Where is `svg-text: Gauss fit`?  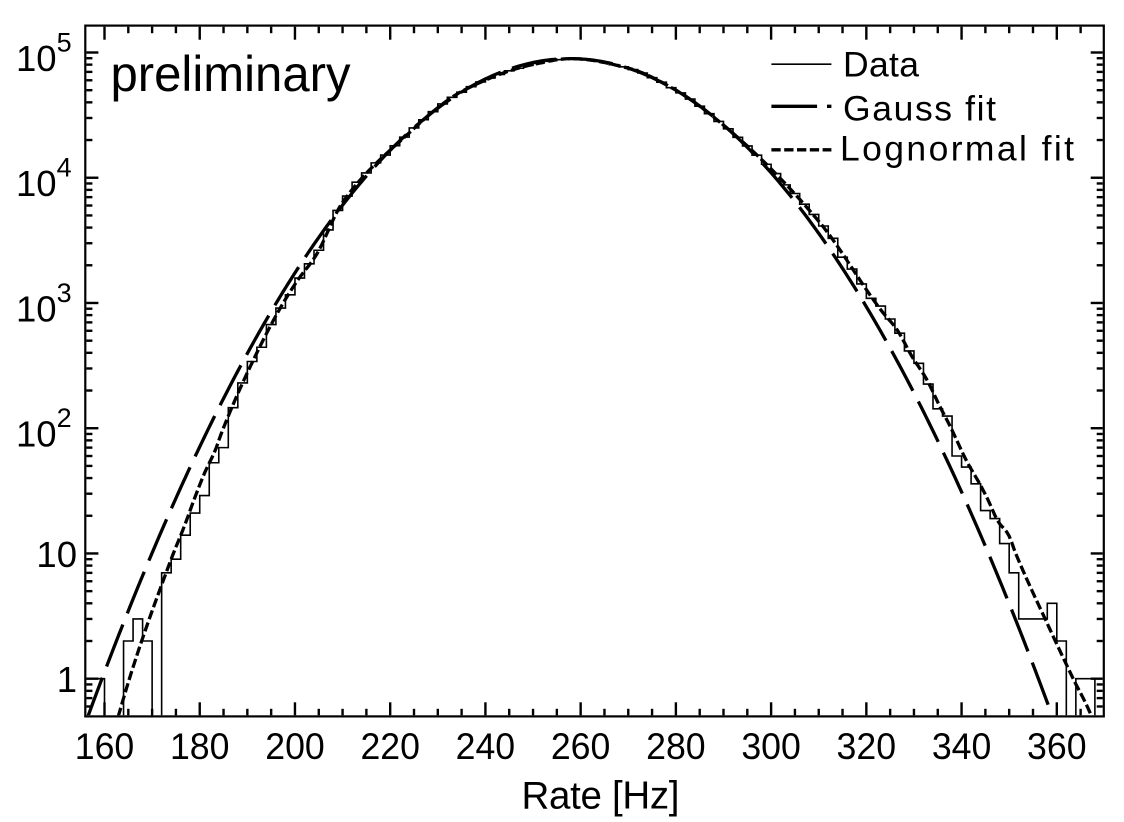 svg-text: Gauss fit is located at coordinates (919, 109).